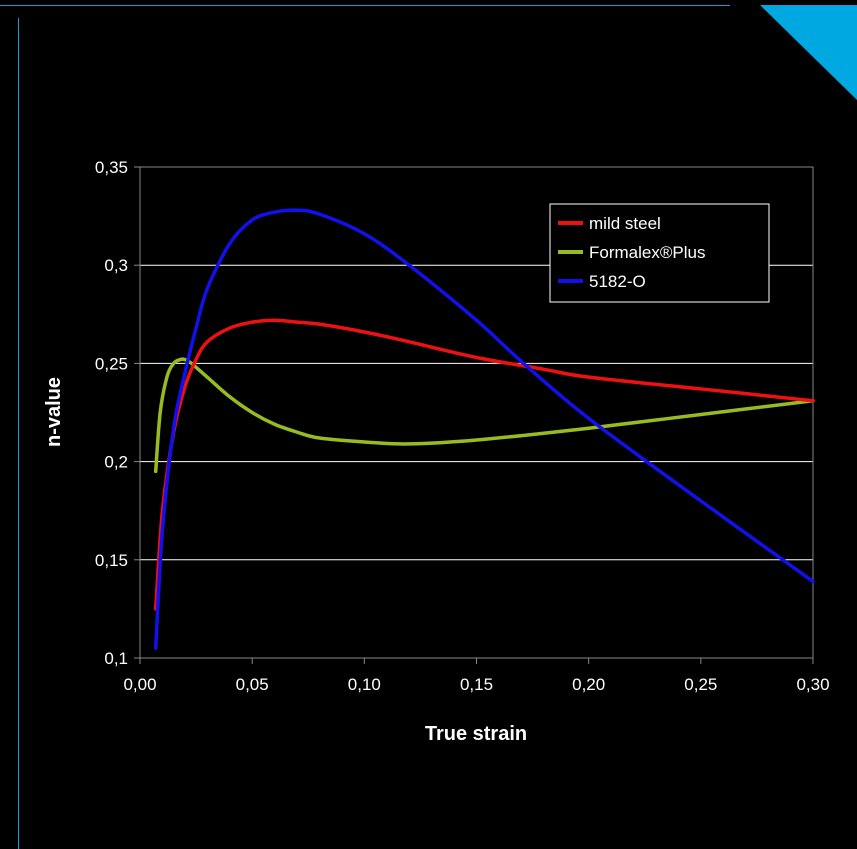 This screenshot has width=857, height=849. What do you see at coordinates (365, 5) in the screenshot?
I see `frame-line-top` at bounding box center [365, 5].